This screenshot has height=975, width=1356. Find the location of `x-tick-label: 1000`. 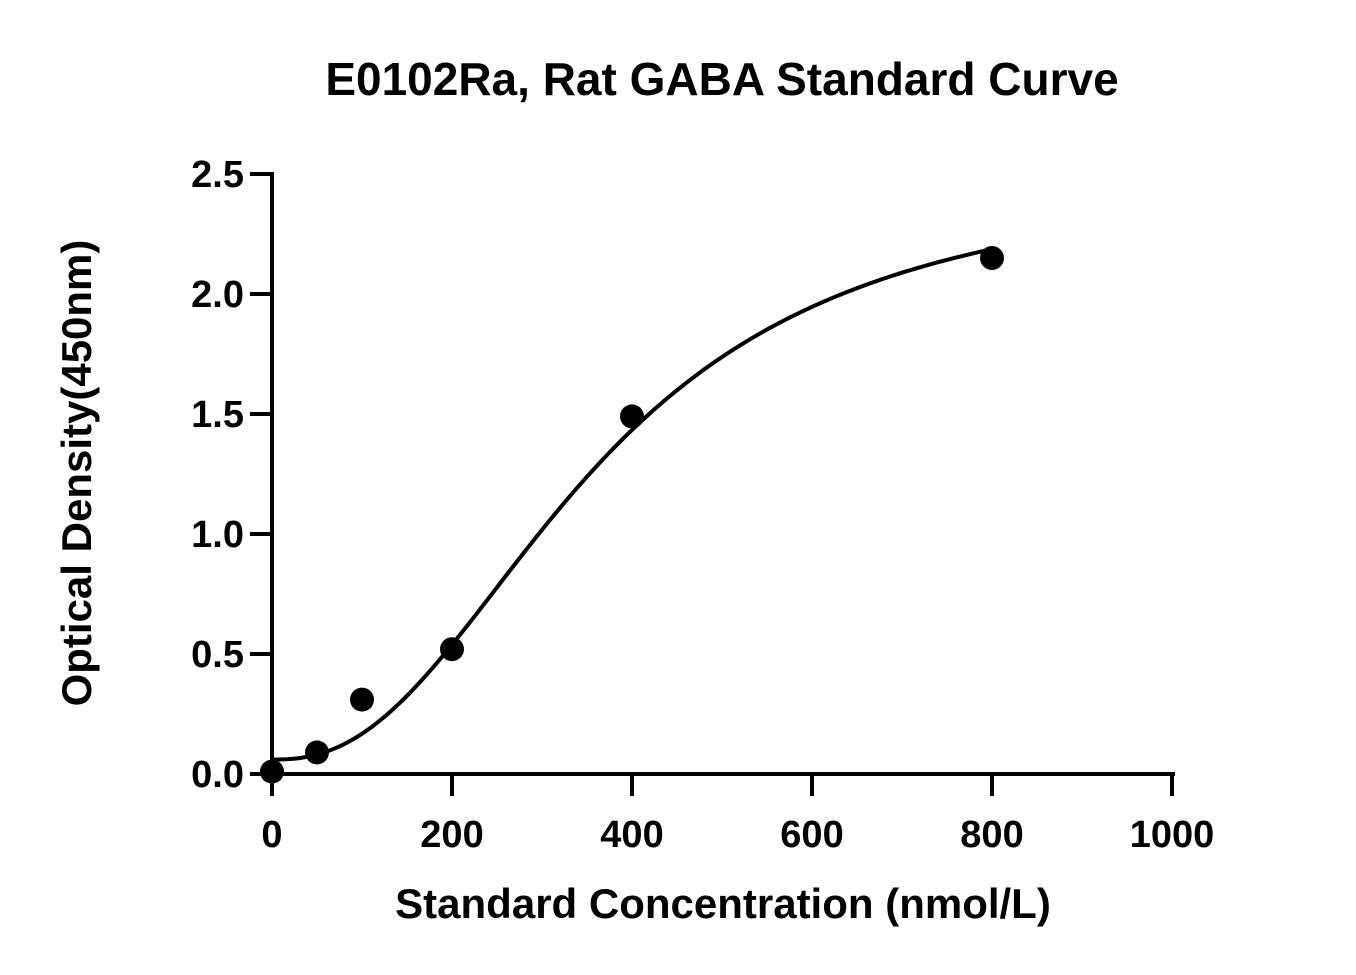

x-tick-label: 1000 is located at coordinates (1172, 835).